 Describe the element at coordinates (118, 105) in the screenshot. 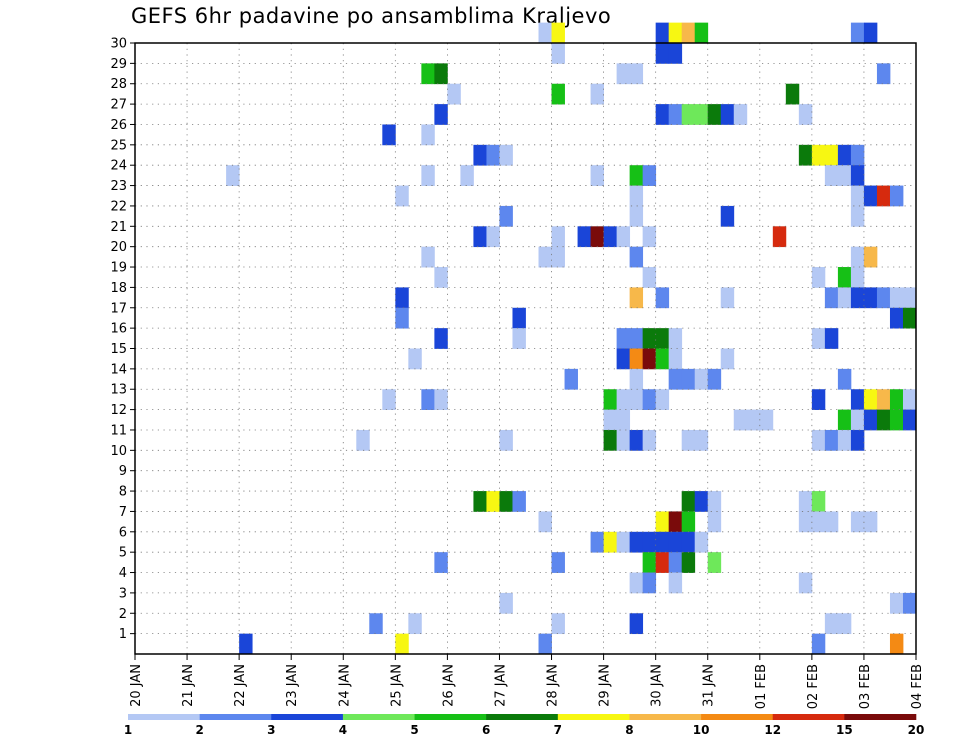

I see `y-tick-label: 27` at that location.